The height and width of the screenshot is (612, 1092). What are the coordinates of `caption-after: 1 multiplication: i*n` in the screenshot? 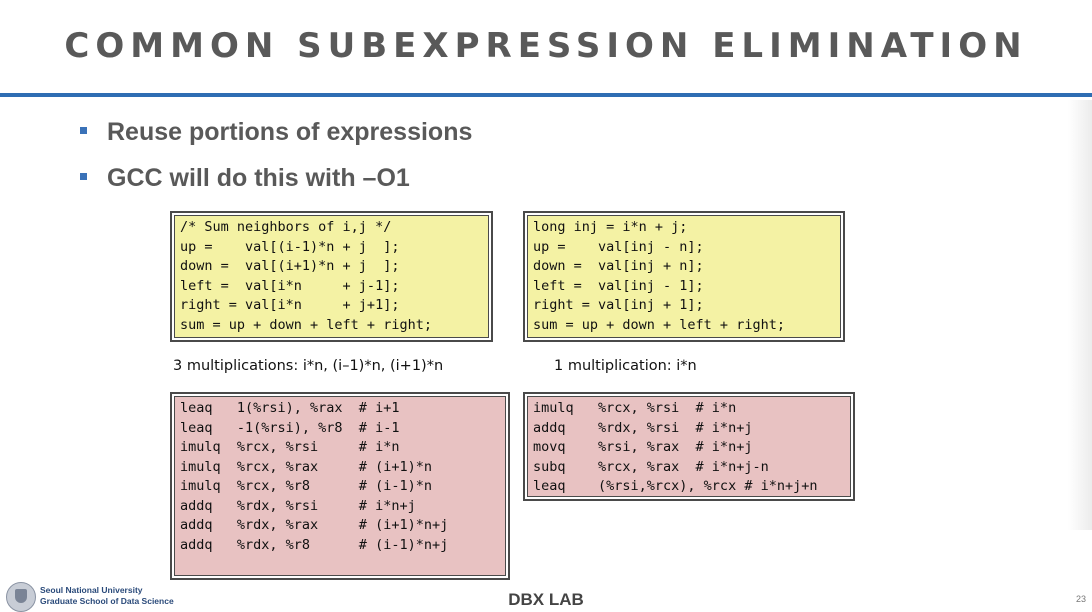 It's located at (625, 366).